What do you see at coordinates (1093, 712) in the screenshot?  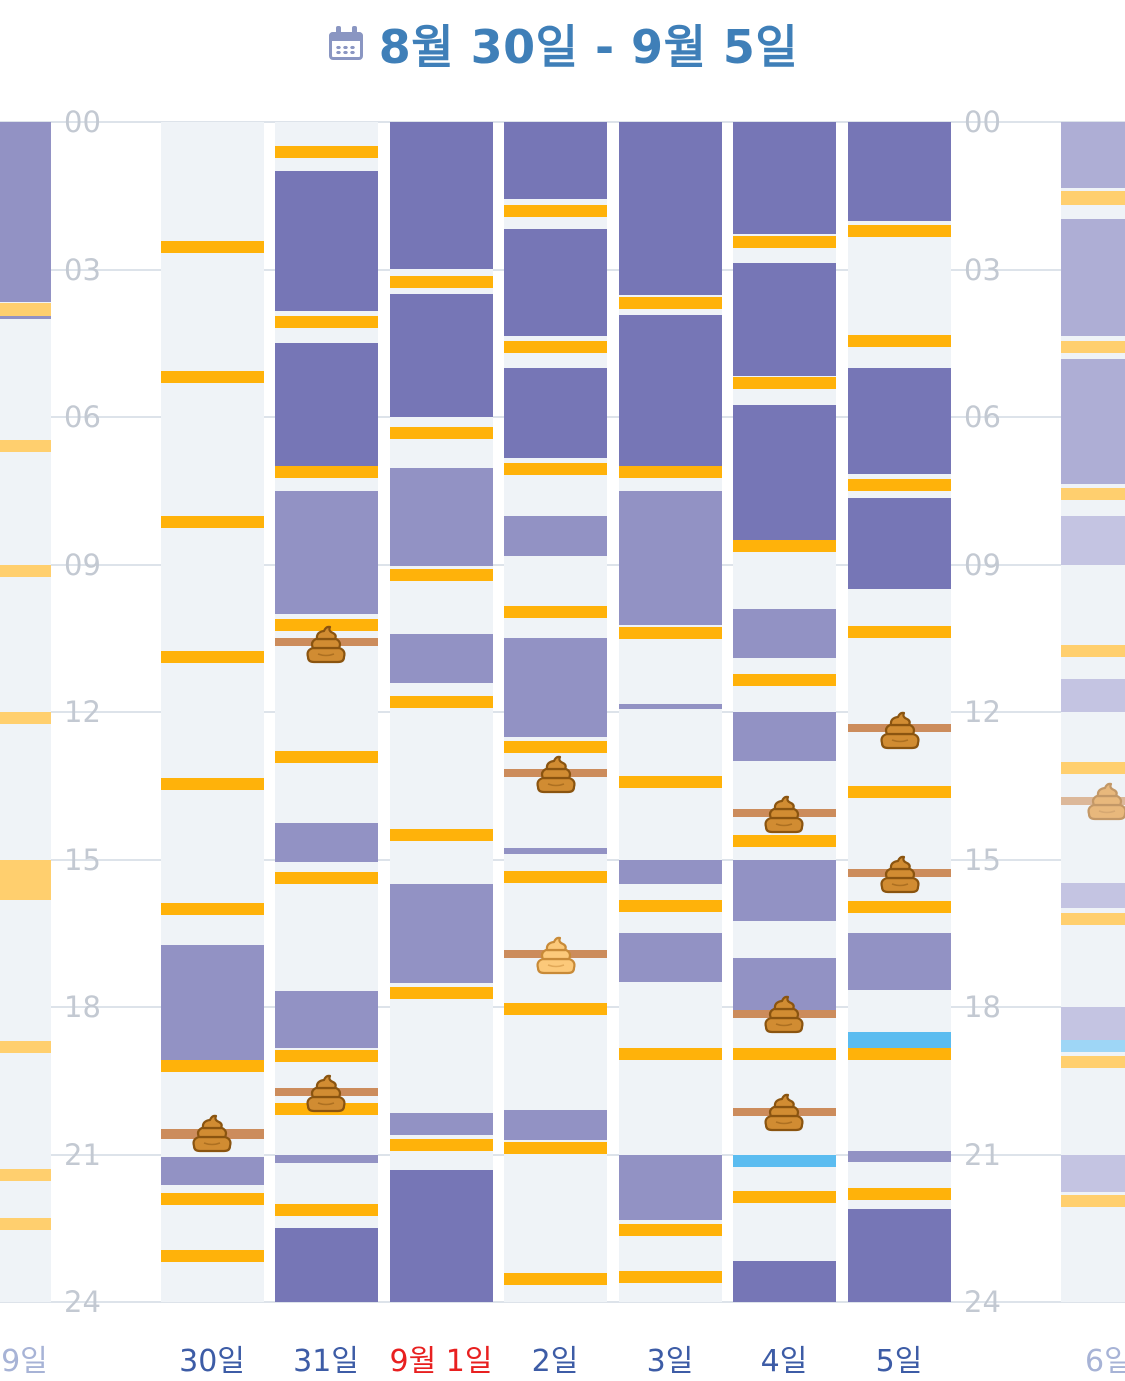 I see `next-week-column` at bounding box center [1093, 712].